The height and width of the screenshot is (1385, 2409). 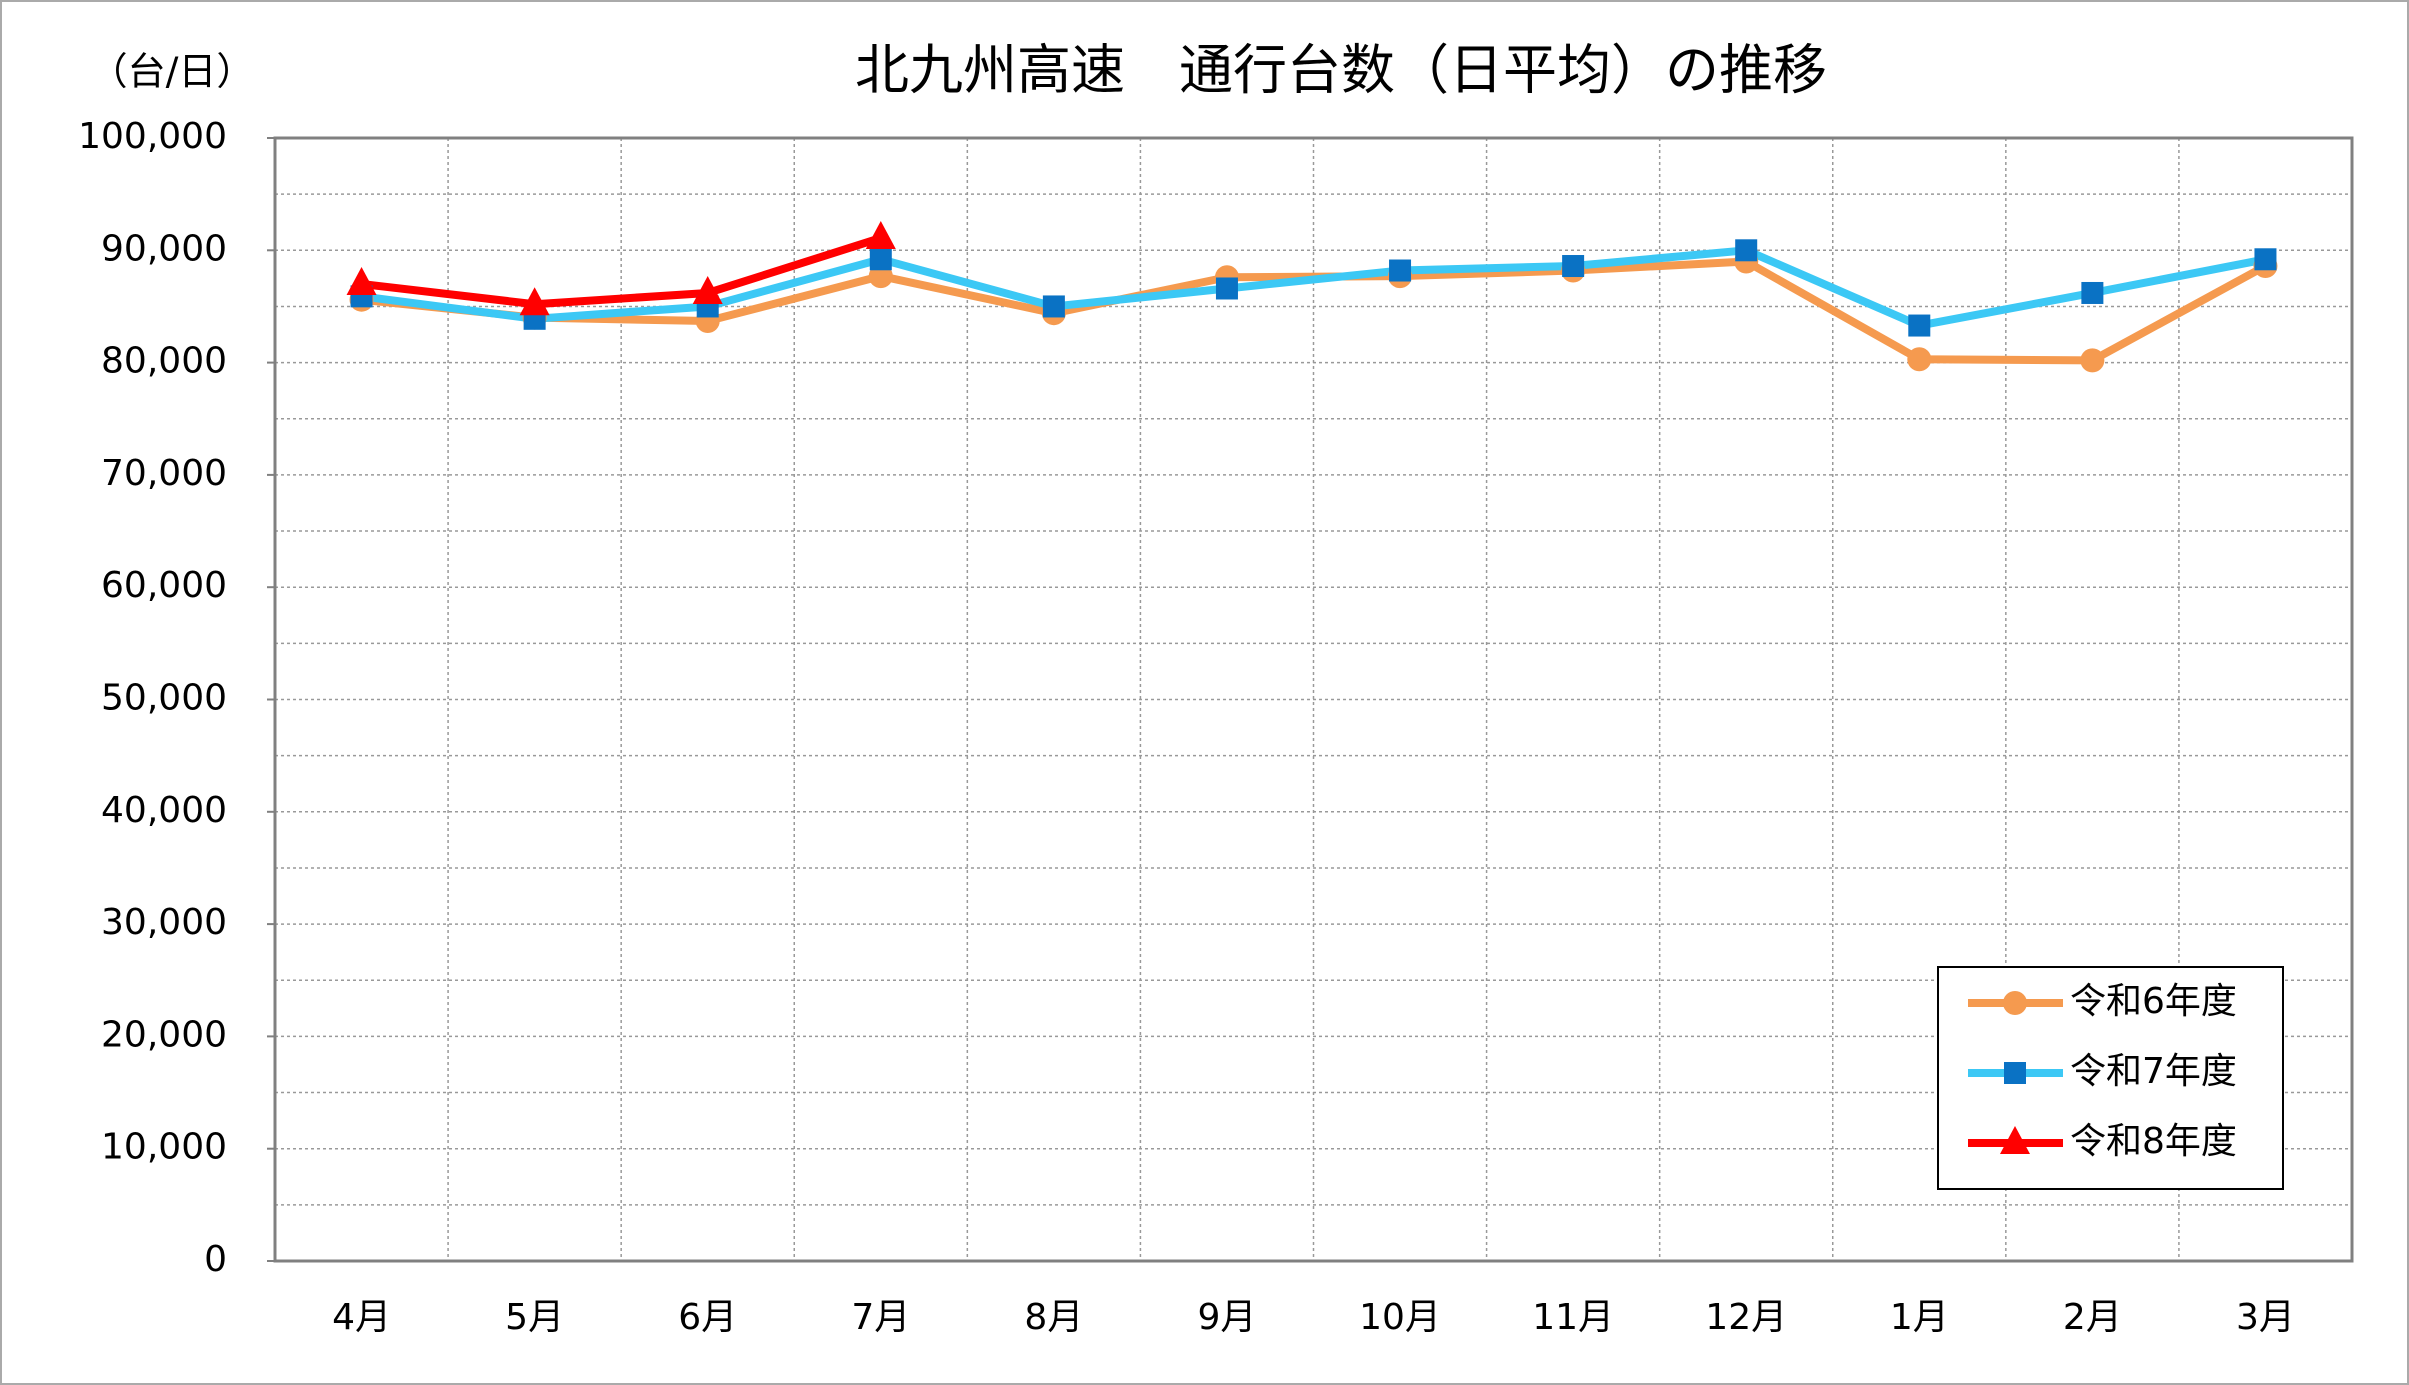 I want to click on y-tick-label: 70,000, so click(x=164, y=473).